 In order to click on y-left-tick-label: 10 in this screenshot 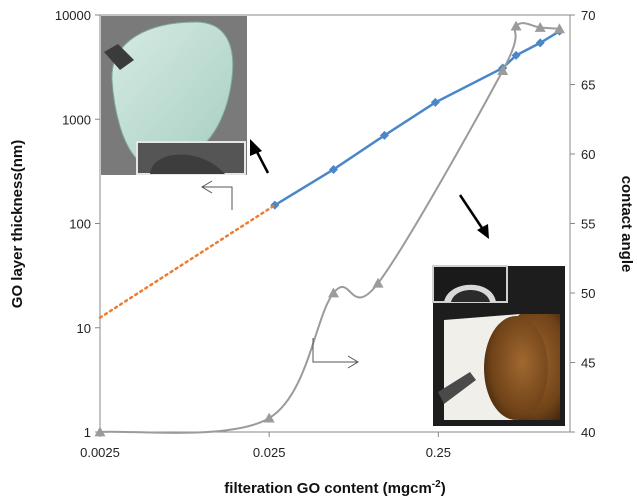, I will do `click(84, 328)`.